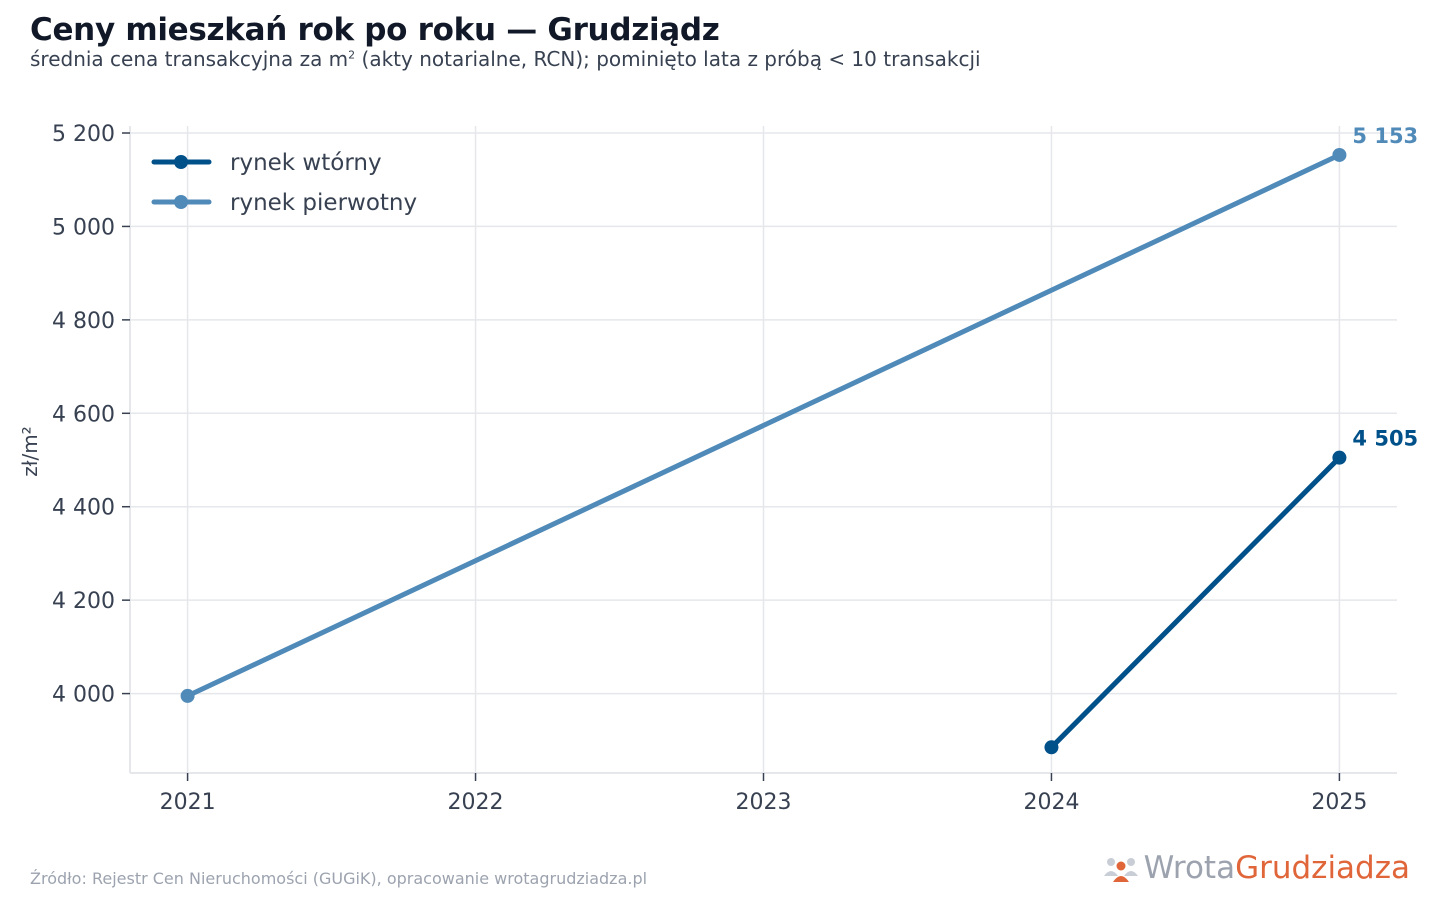 The width and height of the screenshot is (1440, 900). Describe the element at coordinates (1120, 870) in the screenshot. I see `people-icon` at that location.